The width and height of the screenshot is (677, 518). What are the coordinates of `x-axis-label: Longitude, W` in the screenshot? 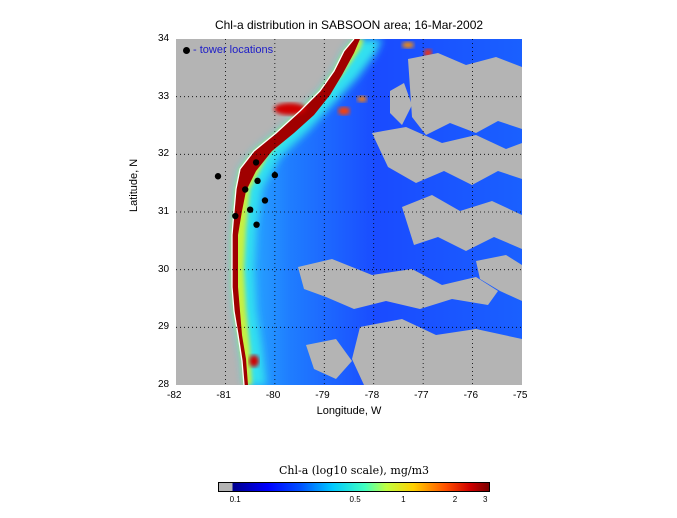 It's located at (349, 411).